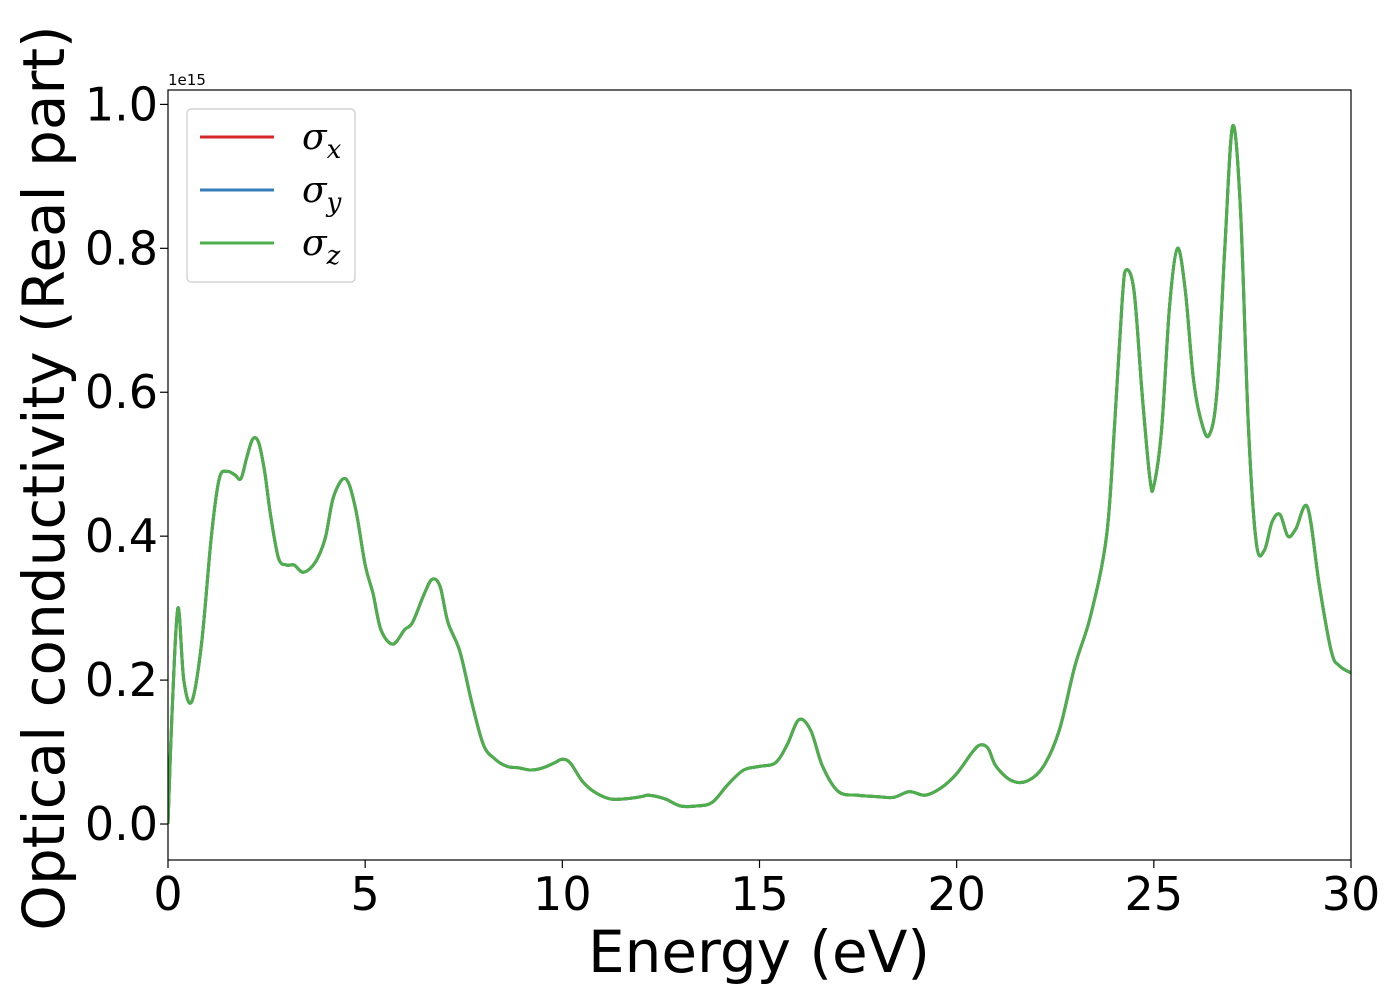 Image resolution: width=1400 pixels, height=1000 pixels. What do you see at coordinates (167, 894) in the screenshot?
I see `x-tick-label: 0` at bounding box center [167, 894].